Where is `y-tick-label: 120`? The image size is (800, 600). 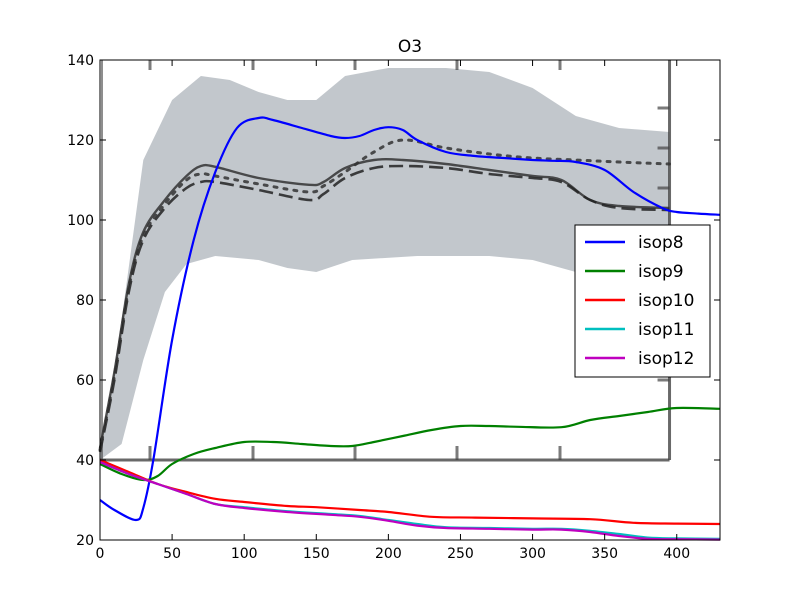 y-tick-label: 120 is located at coordinates (80, 141).